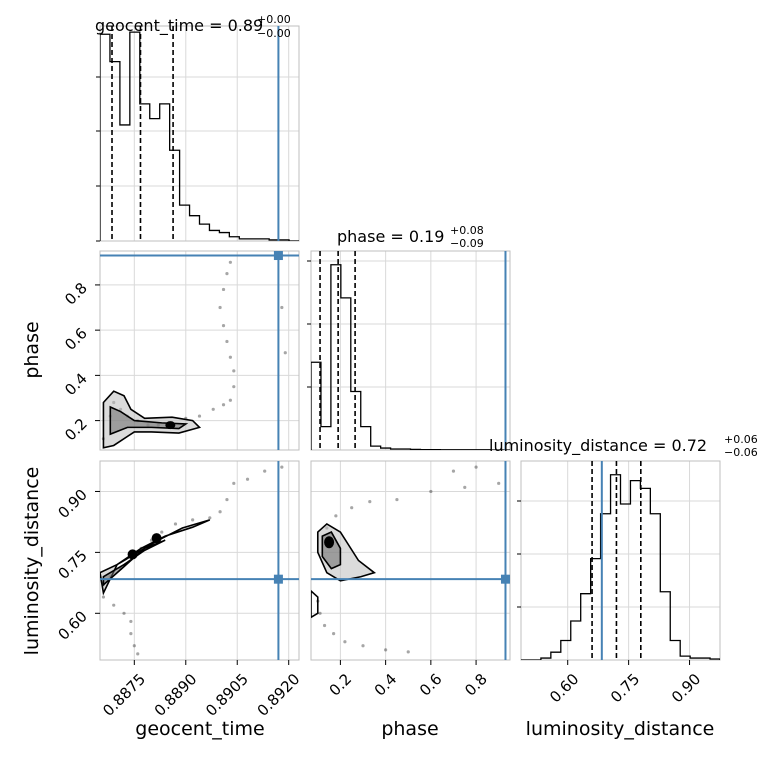 Image resolution: width=760 pixels, height=760 pixels. What do you see at coordinates (467, 243) in the screenshot?
I see `title-phase-minus: −0.09` at bounding box center [467, 243].